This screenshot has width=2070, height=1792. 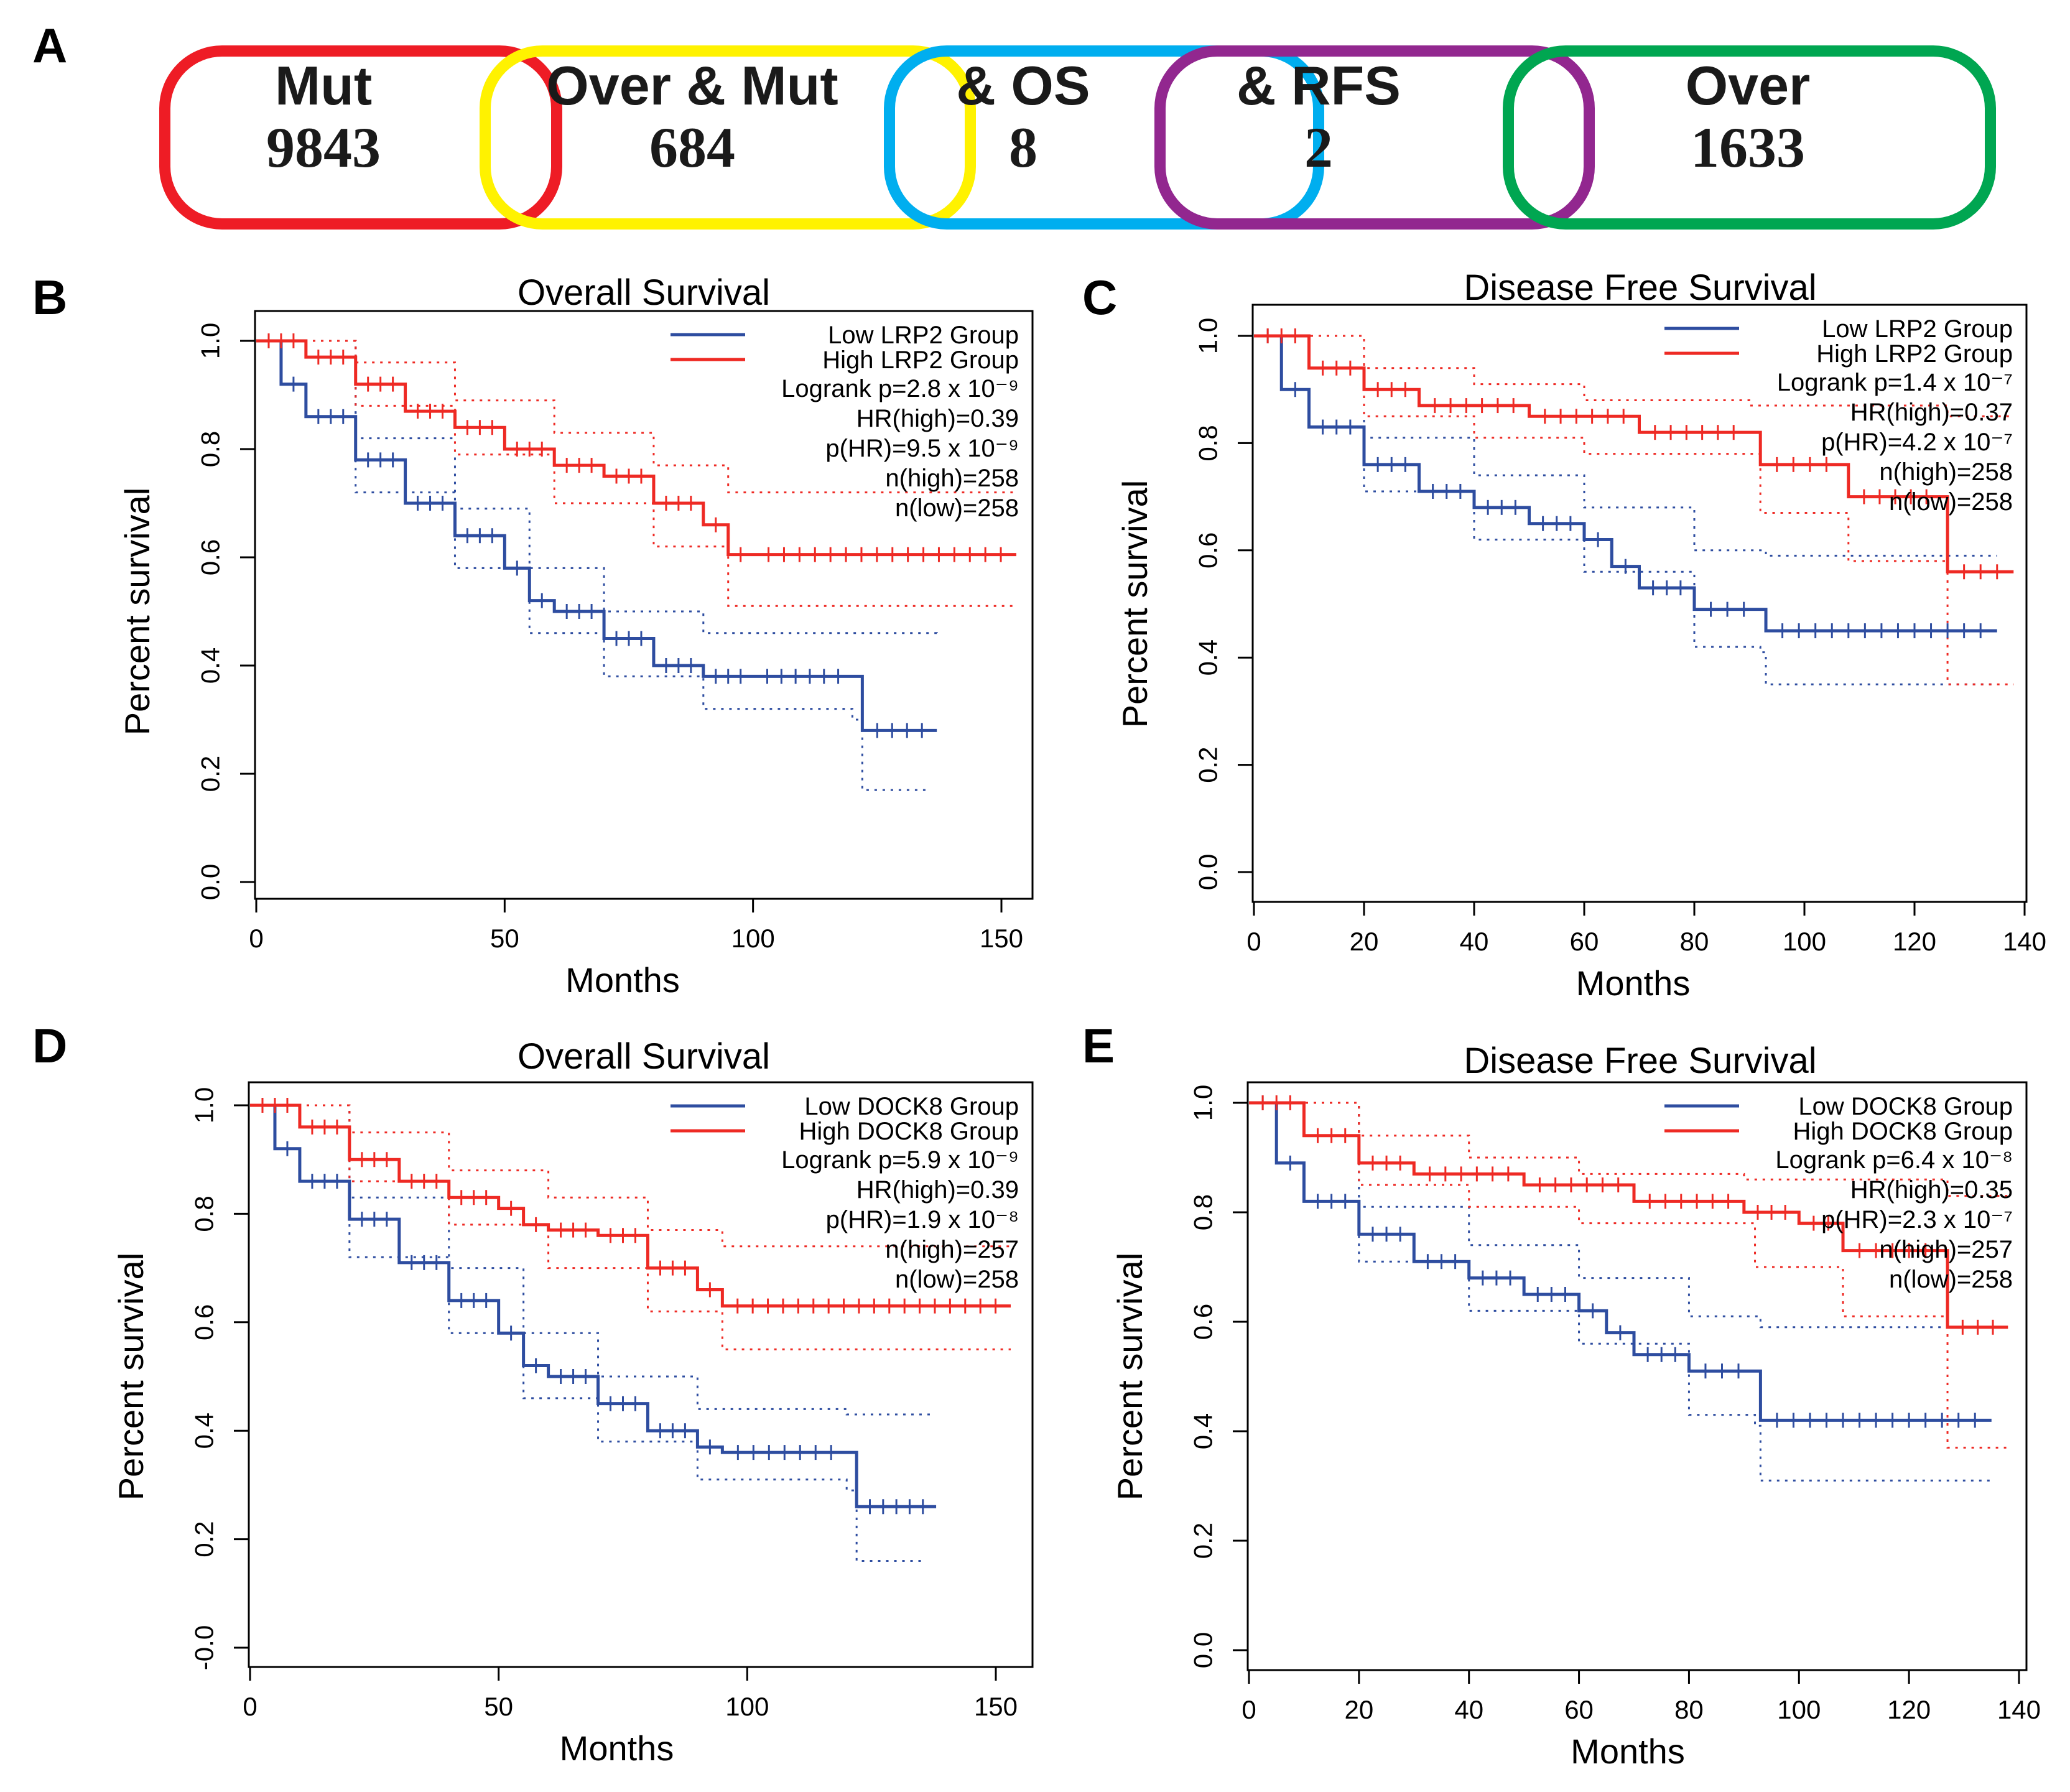 What do you see at coordinates (1023, 147) in the screenshot?
I see `set-count-3: 8` at bounding box center [1023, 147].